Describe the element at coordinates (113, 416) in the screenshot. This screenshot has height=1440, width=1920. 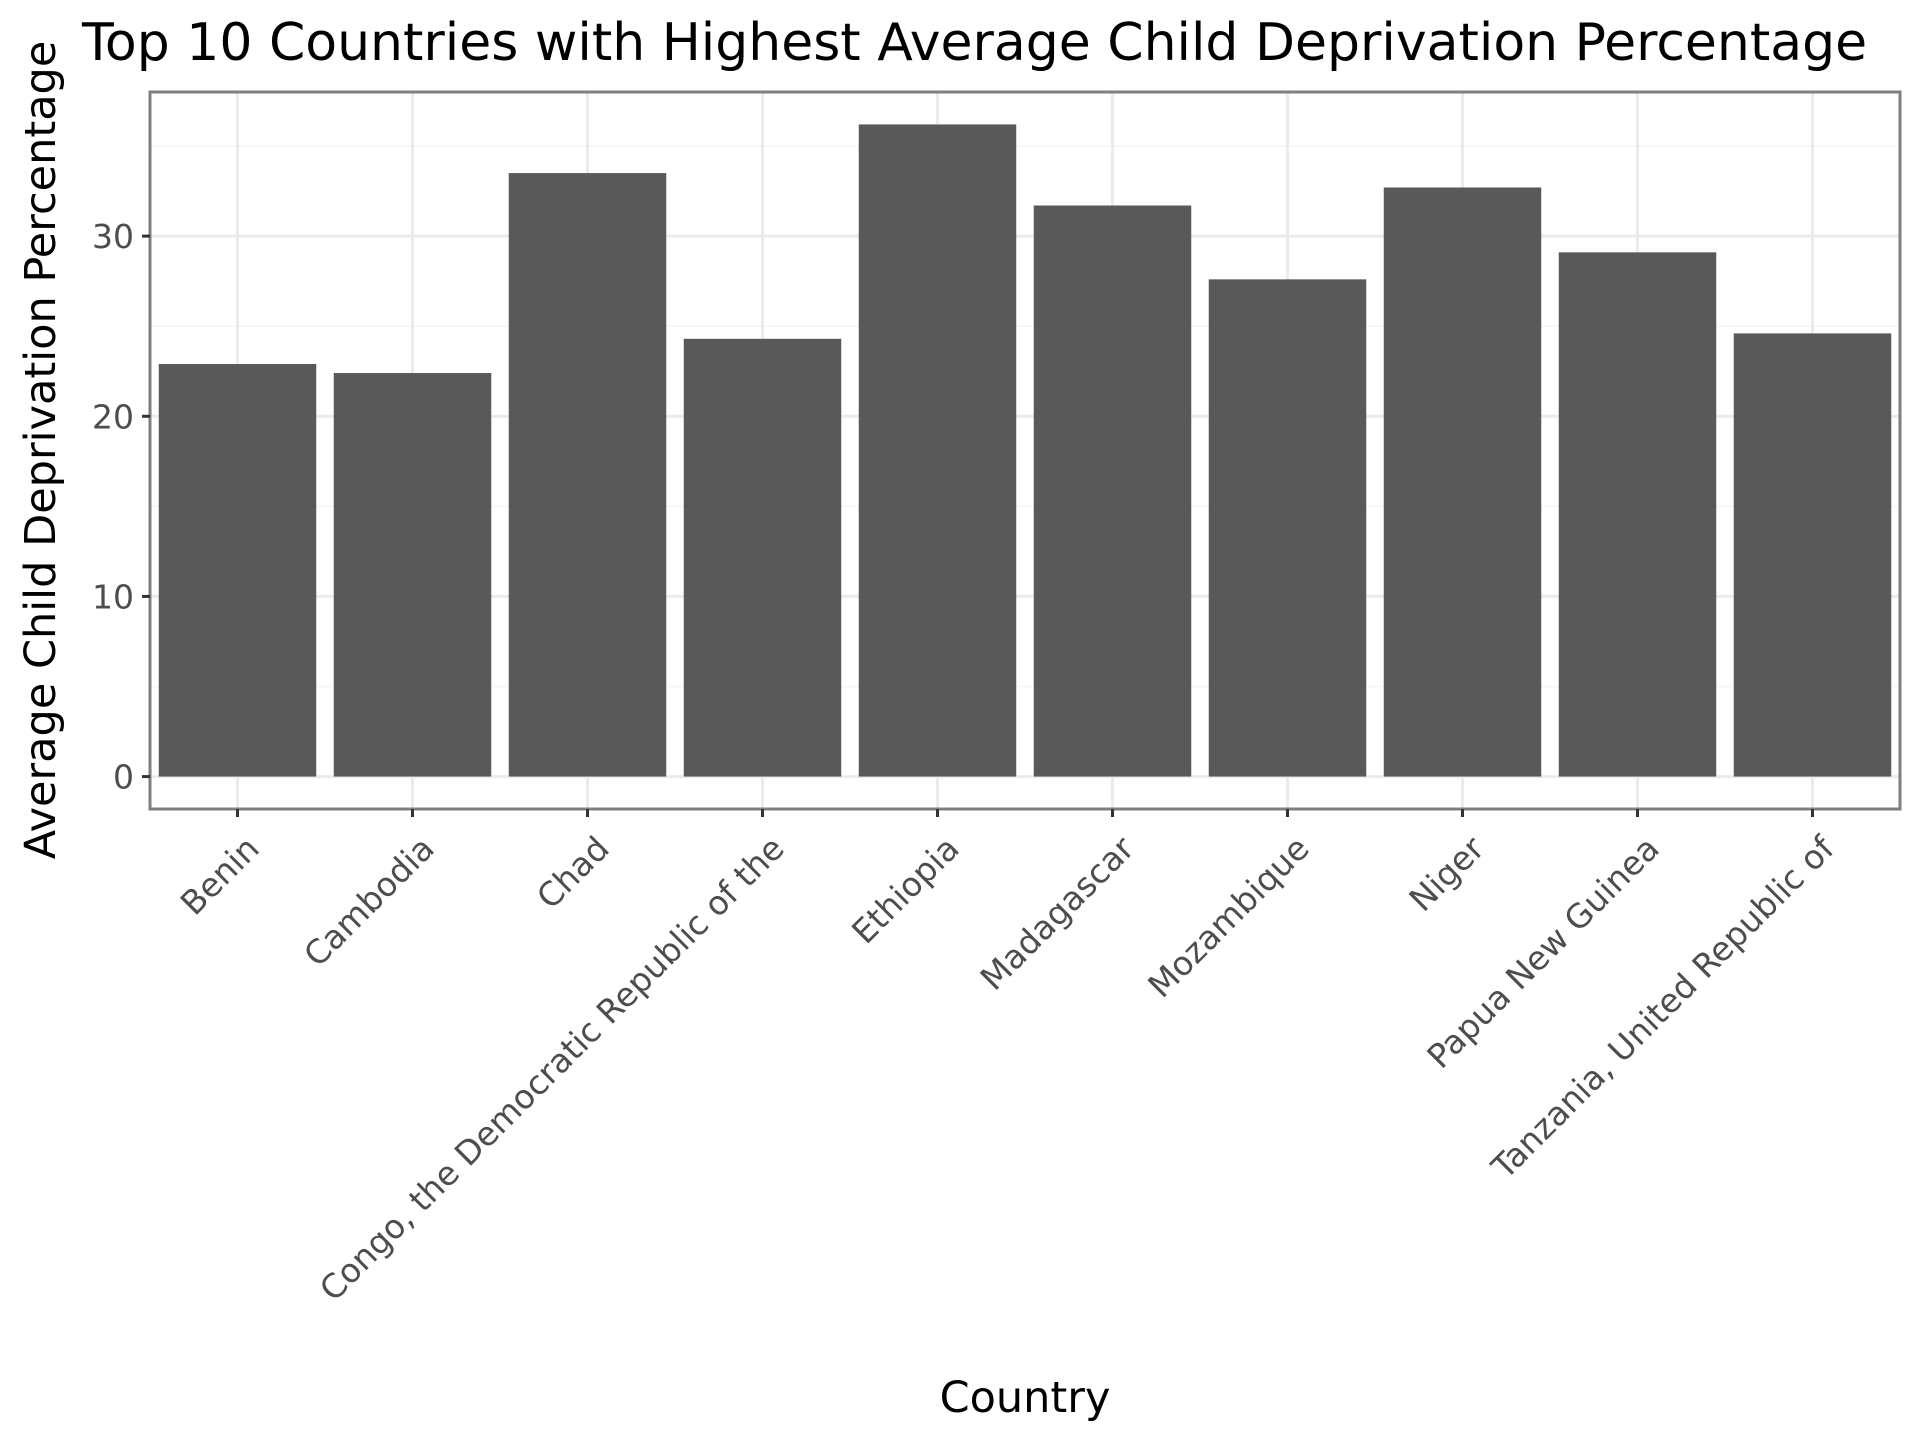
I see `y-tick-label: 20` at that location.